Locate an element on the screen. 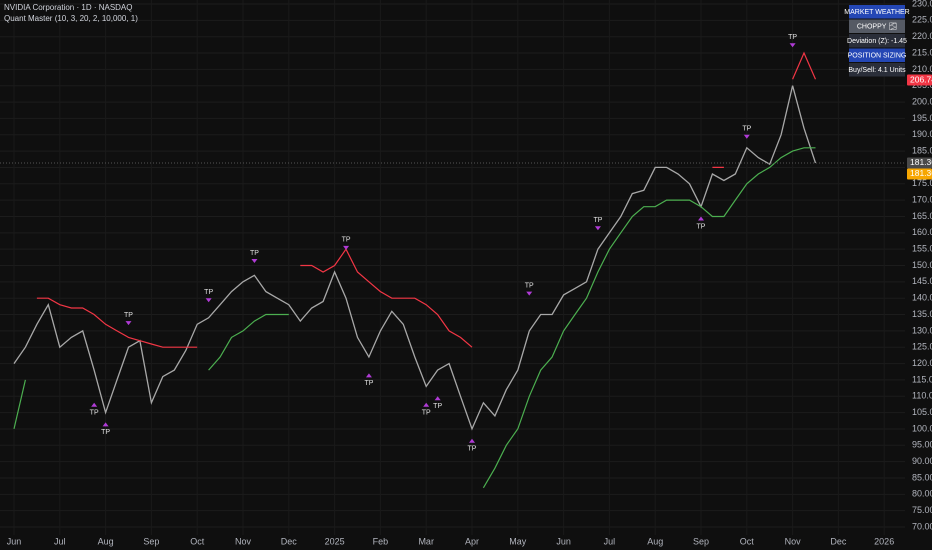  y-tick-label: 85.00 is located at coordinates (922, 477).